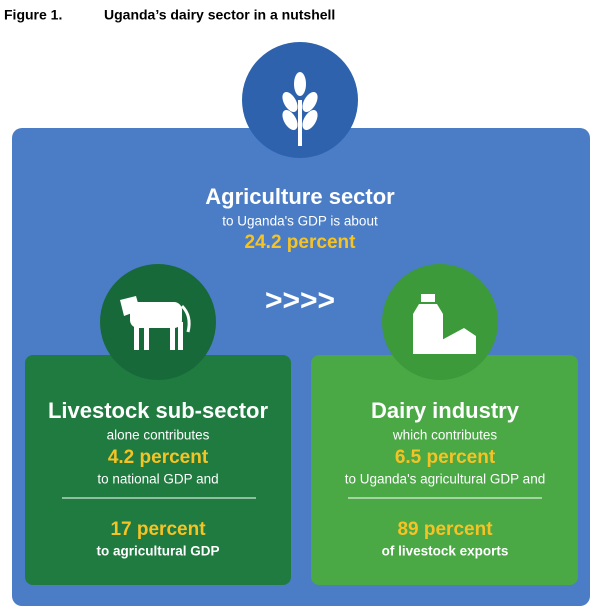 This screenshot has width=600, height=611. Describe the element at coordinates (445, 479) in the screenshot. I see `dairy-text: to Uganda's agricultural GDP and` at that location.